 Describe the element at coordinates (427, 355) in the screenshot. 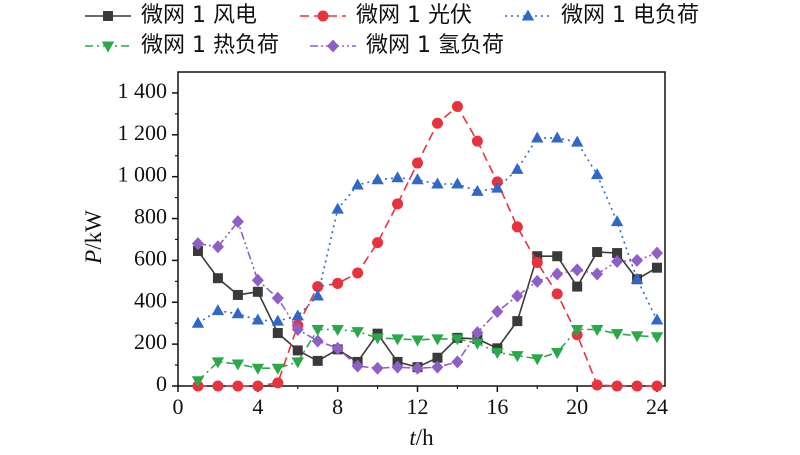

I see `series-4-line` at that location.